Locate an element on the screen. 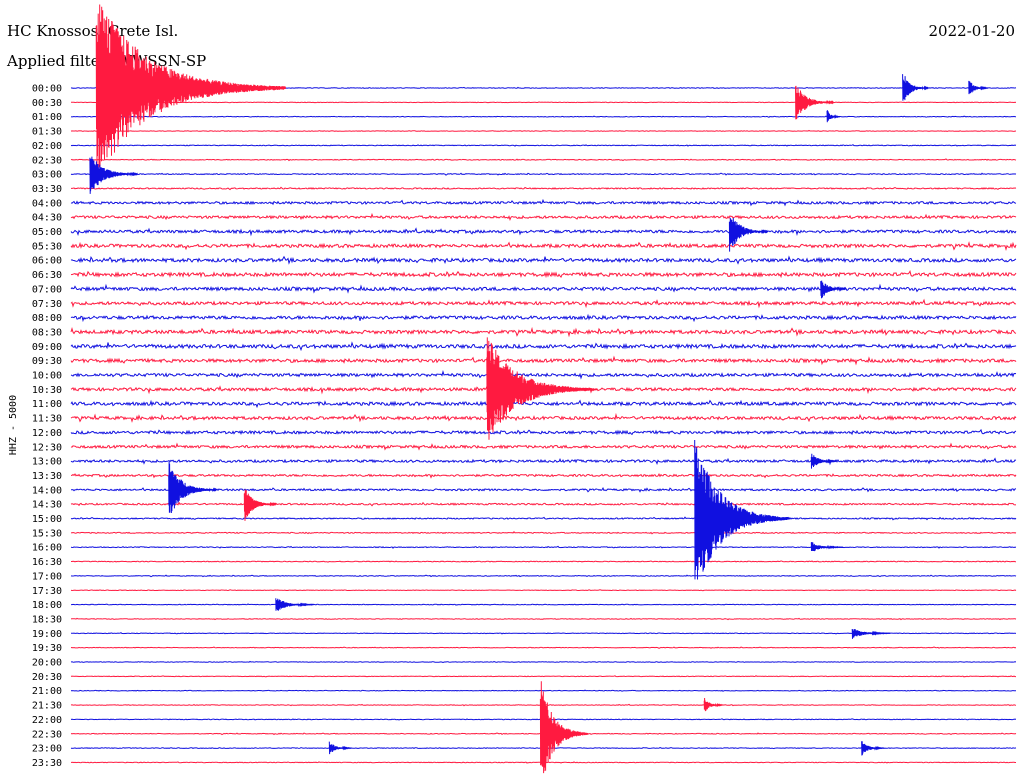  time-tick-label: 18:30 is located at coordinates (47, 619).